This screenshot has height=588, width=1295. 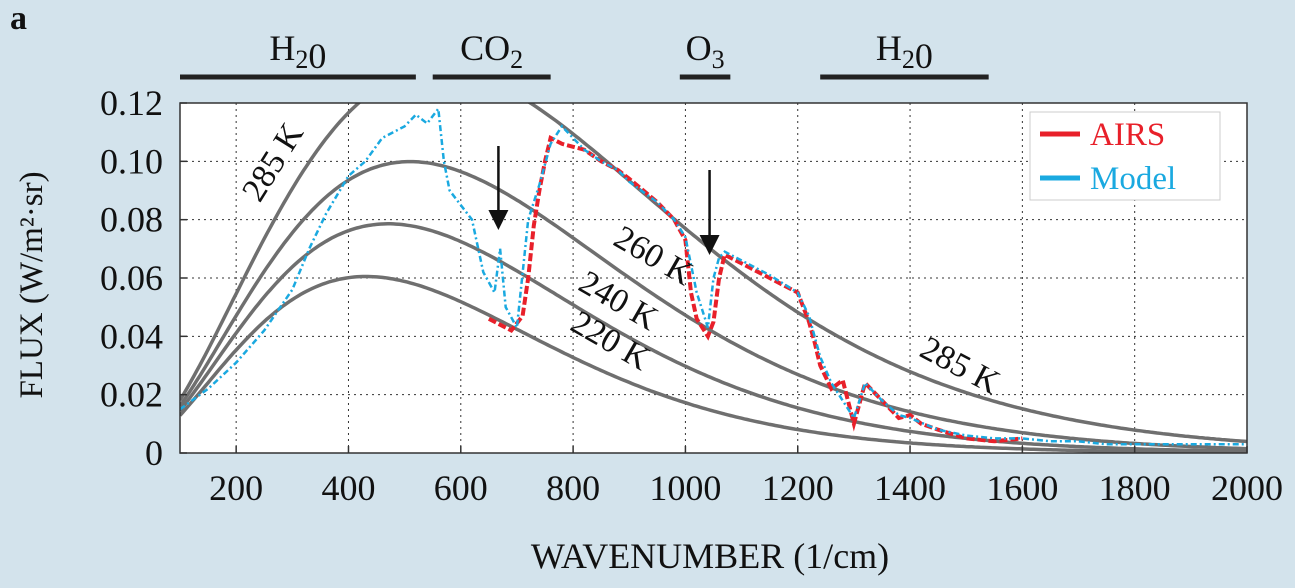 What do you see at coordinates (131, 395) in the screenshot?
I see `y-tick-label: 0.02` at bounding box center [131, 395].